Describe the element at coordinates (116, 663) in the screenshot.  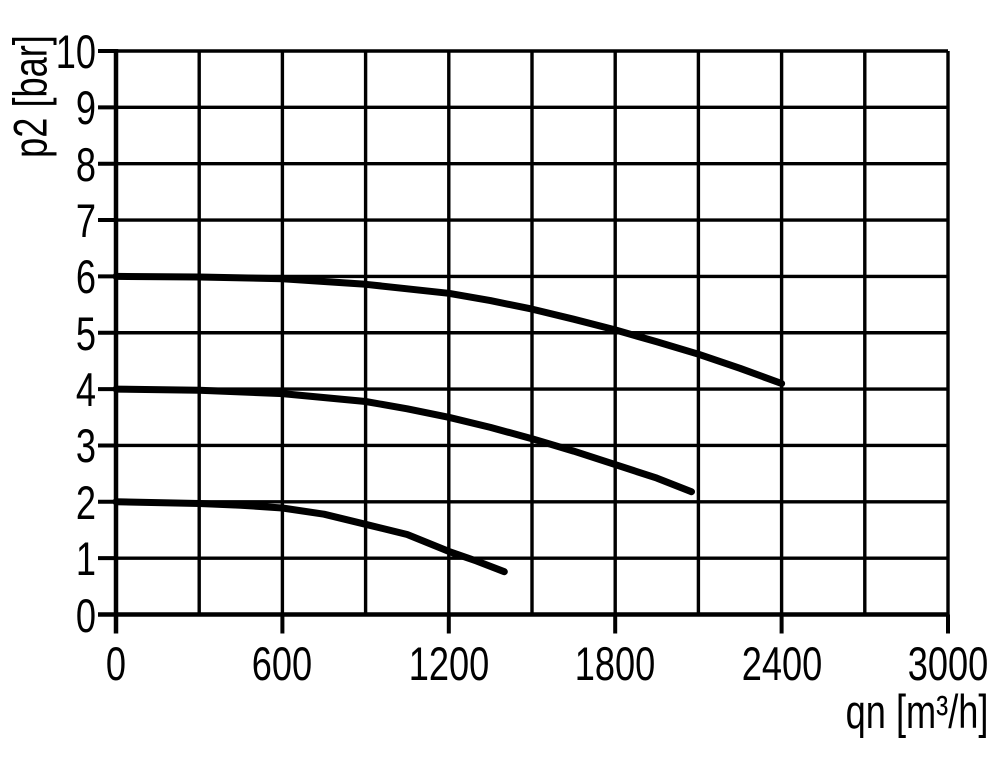
I see `x-tick-label-0: 0` at that location.